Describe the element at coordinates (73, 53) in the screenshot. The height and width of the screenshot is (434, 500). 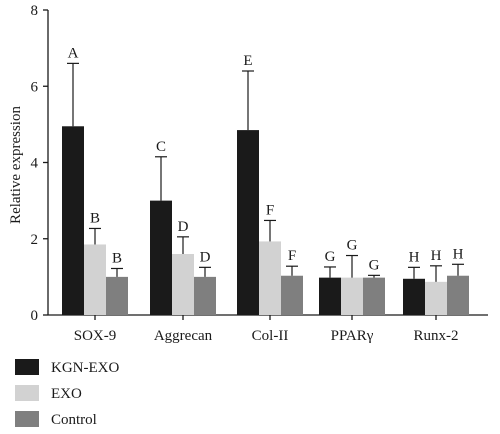
I see `significance-label: A` at that location.